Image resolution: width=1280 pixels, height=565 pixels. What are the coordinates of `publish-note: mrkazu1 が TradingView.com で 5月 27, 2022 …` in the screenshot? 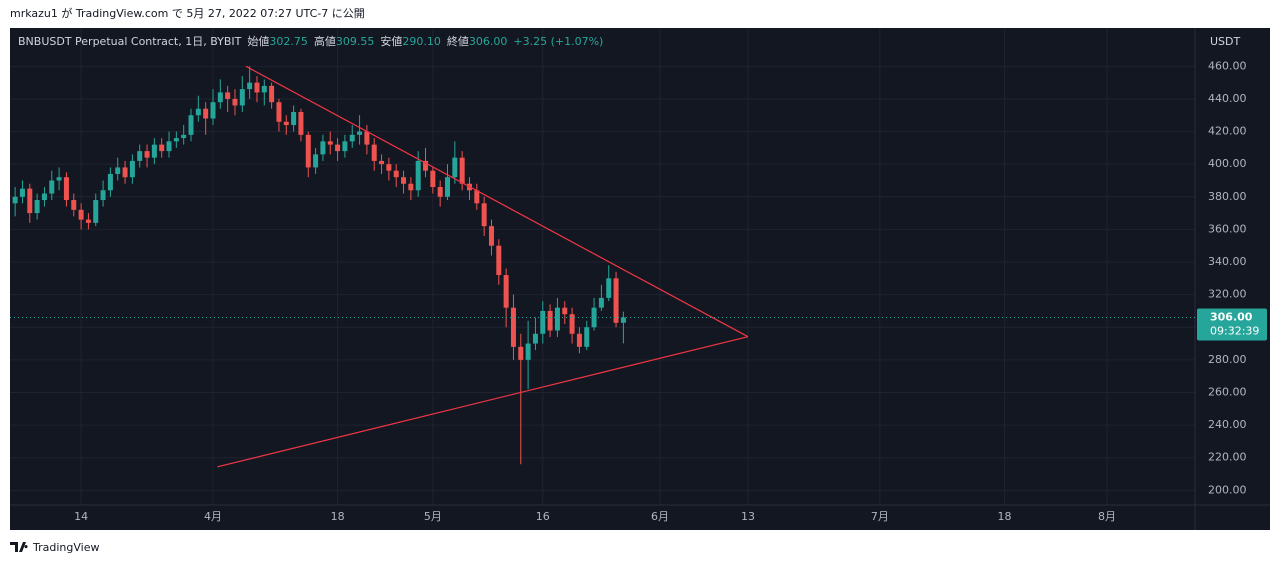 It's located at (187, 13).